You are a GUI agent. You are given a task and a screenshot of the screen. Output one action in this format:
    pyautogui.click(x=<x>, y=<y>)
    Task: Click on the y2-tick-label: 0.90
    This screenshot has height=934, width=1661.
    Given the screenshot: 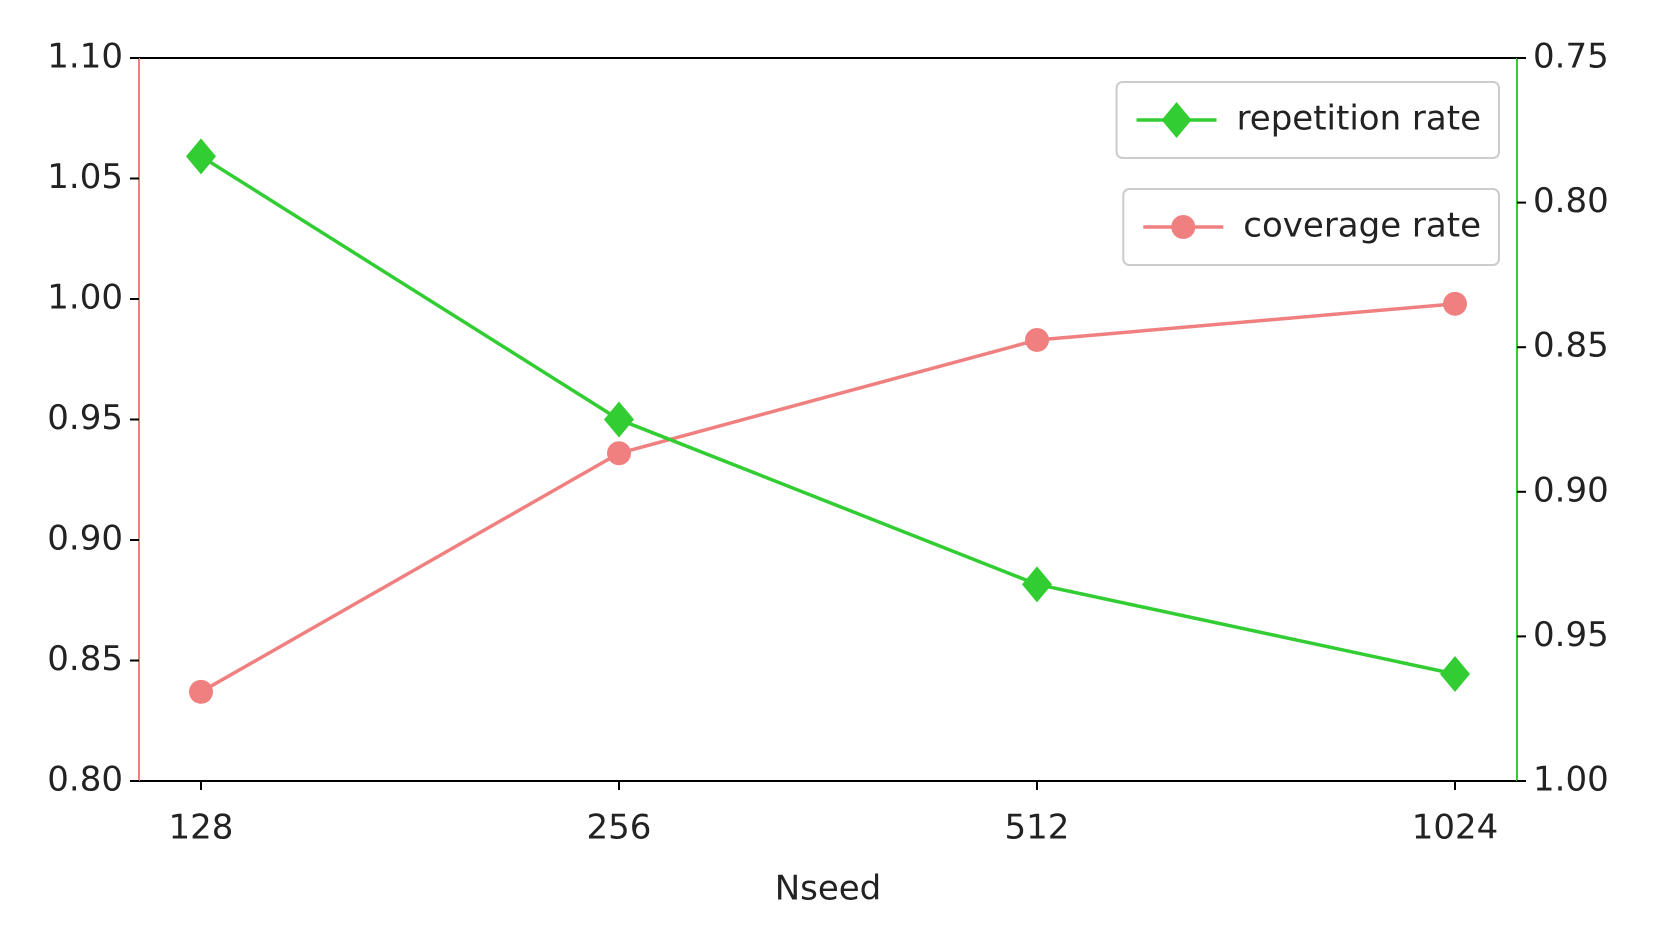 What is the action you would take?
    pyautogui.click(x=1571, y=490)
    